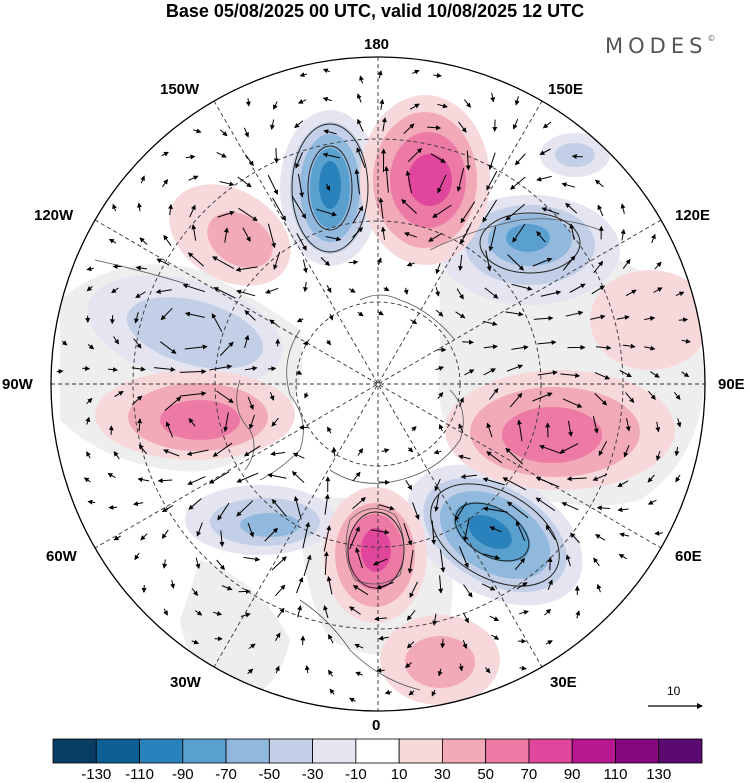  What do you see at coordinates (442, 774) in the screenshot?
I see `legend-tick-label: 30` at bounding box center [442, 774].